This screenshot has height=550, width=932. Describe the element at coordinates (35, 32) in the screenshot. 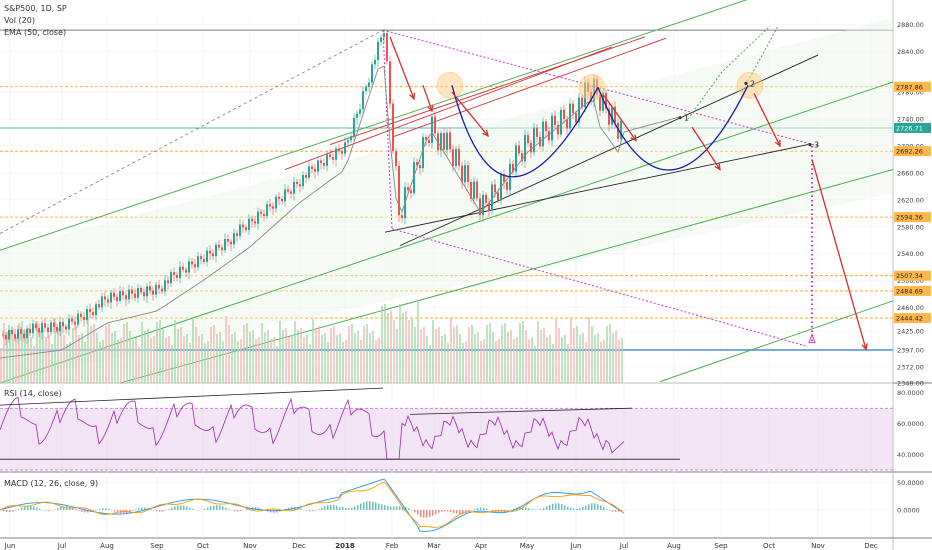

I see `ema-legend: EMA (50, close)` at that location.